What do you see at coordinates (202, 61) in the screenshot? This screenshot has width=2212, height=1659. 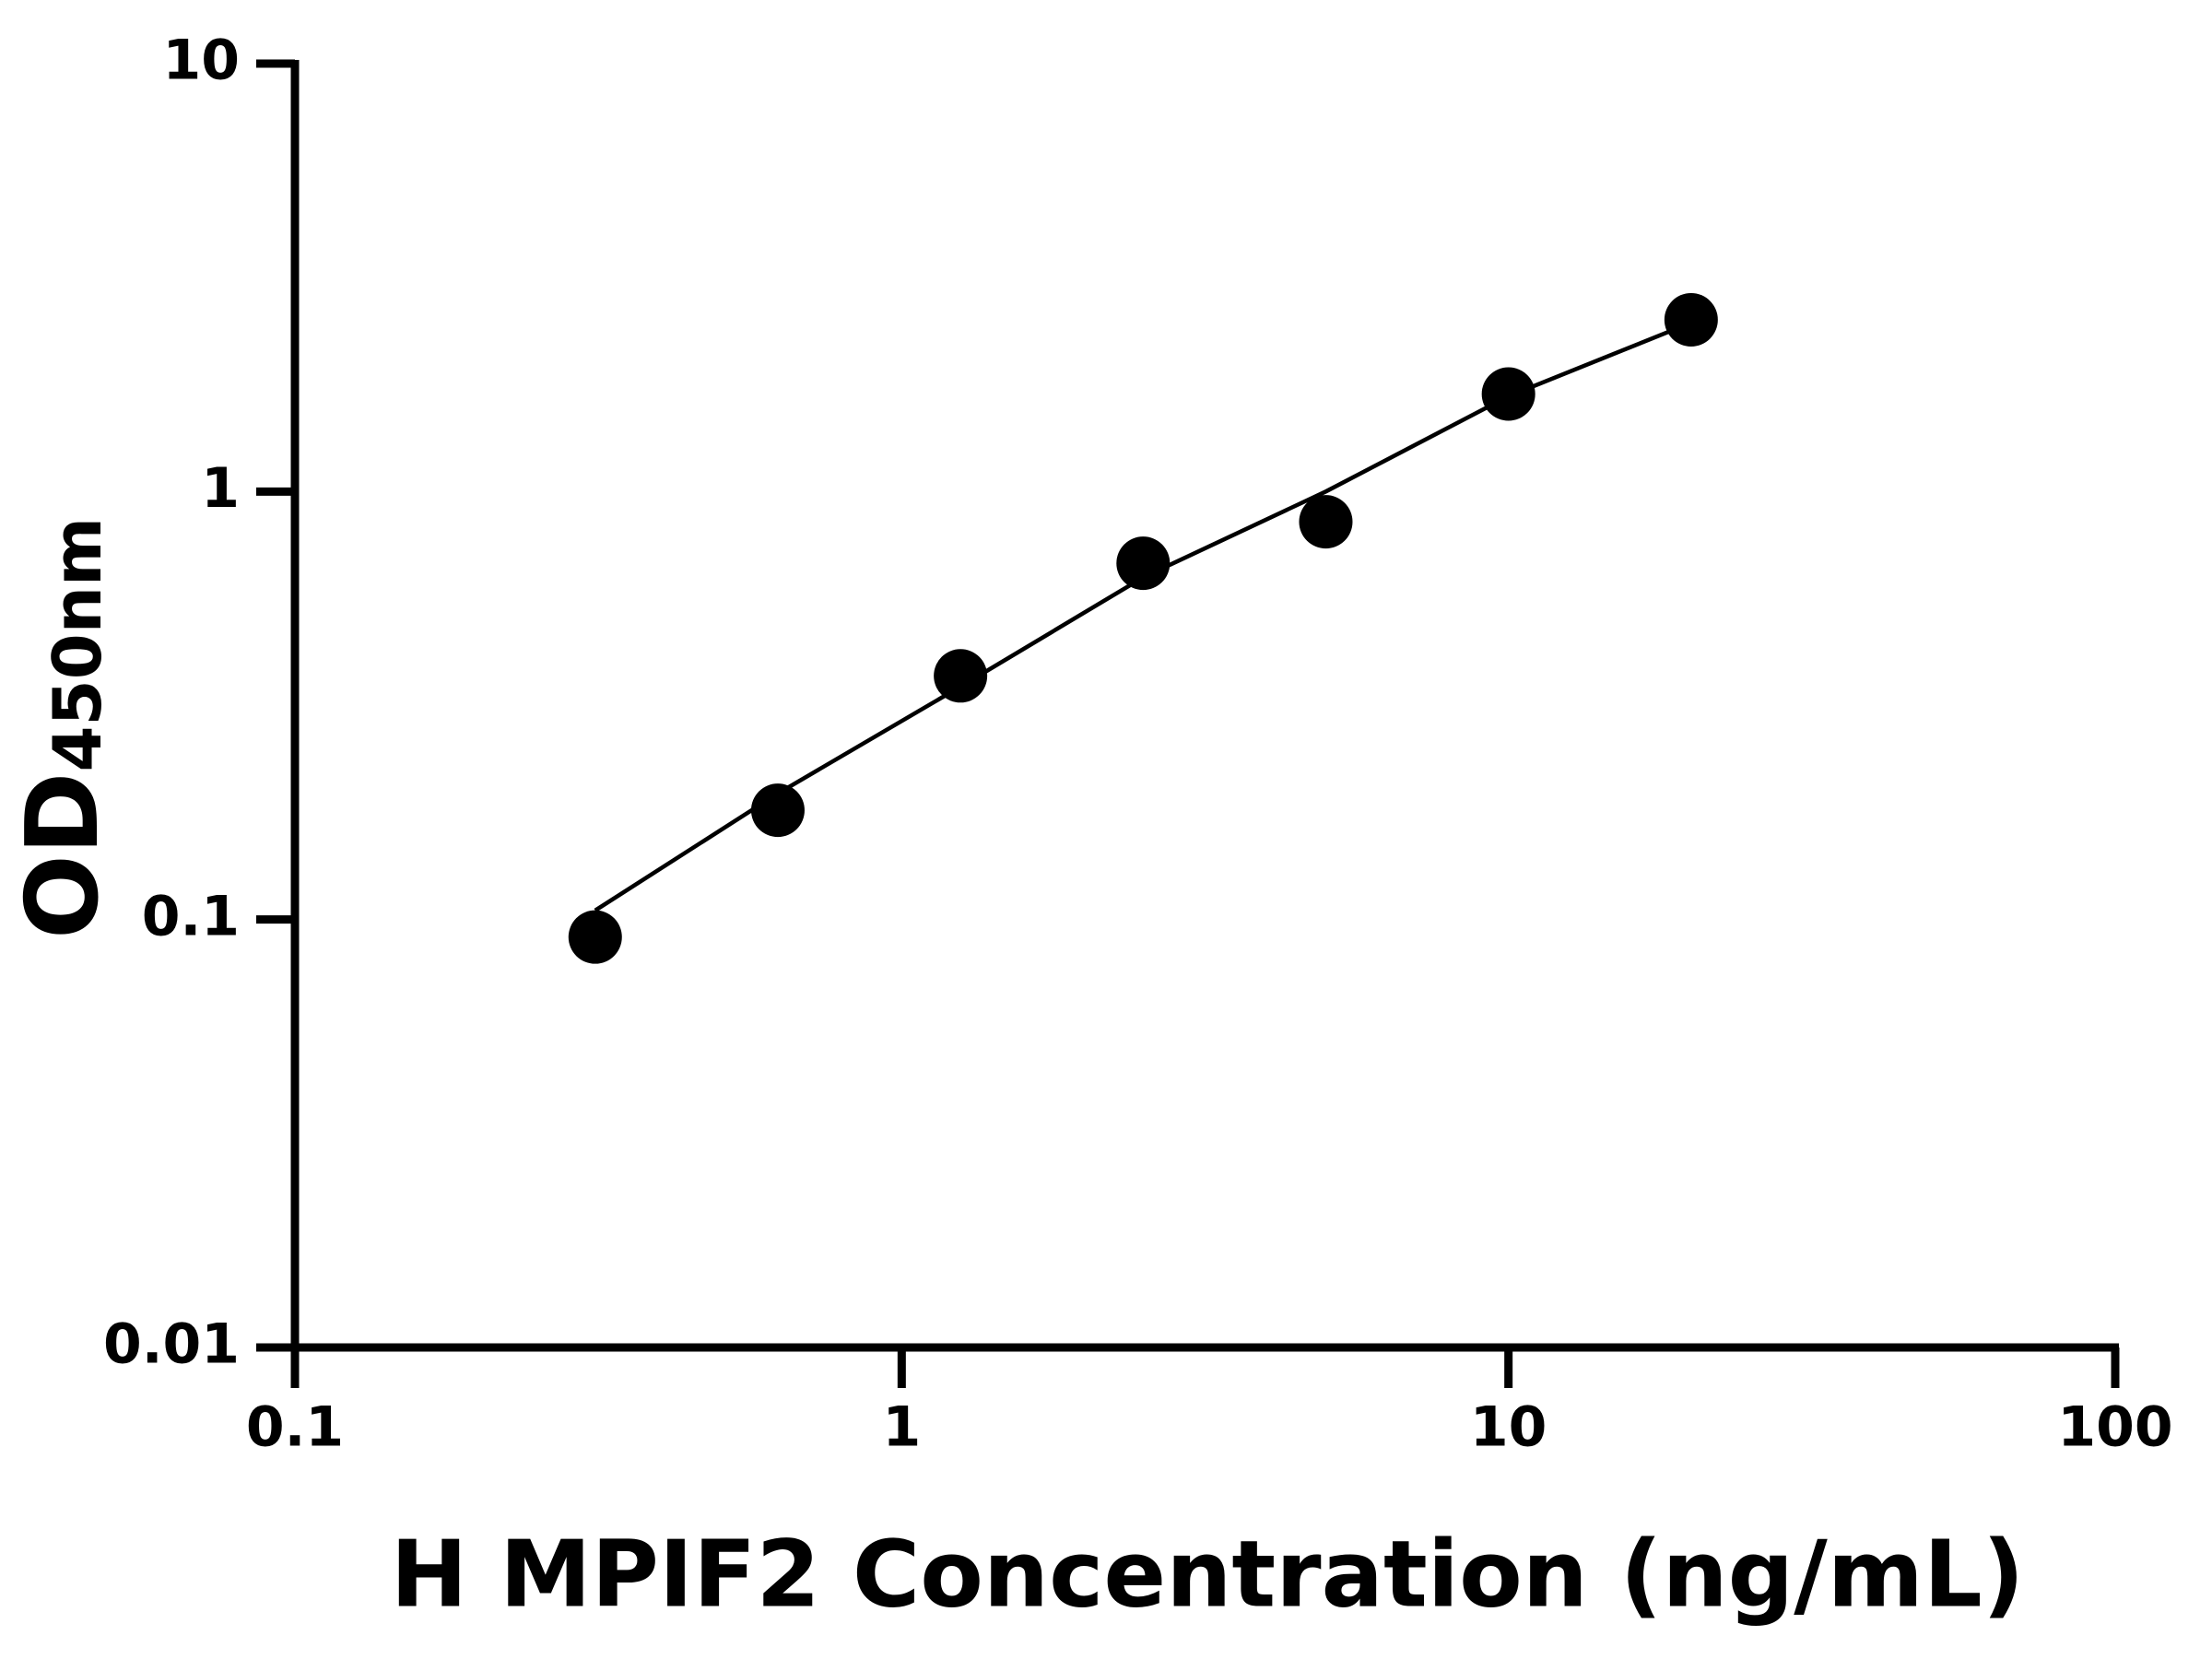 I see `y-tick-label: 10` at bounding box center [202, 61].